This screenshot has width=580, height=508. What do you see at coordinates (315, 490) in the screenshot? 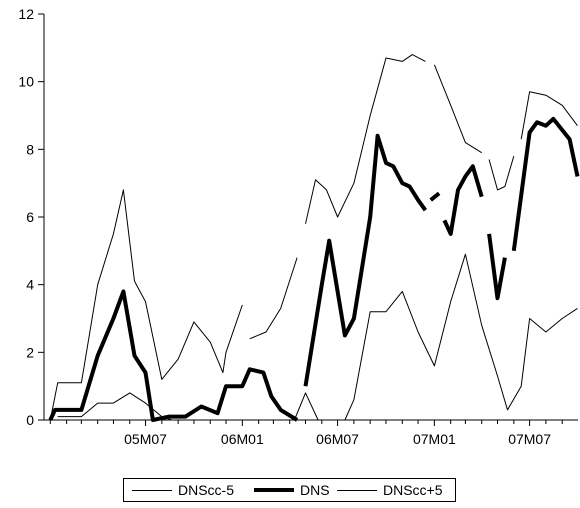
I see `legend-label: DNS` at bounding box center [315, 490].